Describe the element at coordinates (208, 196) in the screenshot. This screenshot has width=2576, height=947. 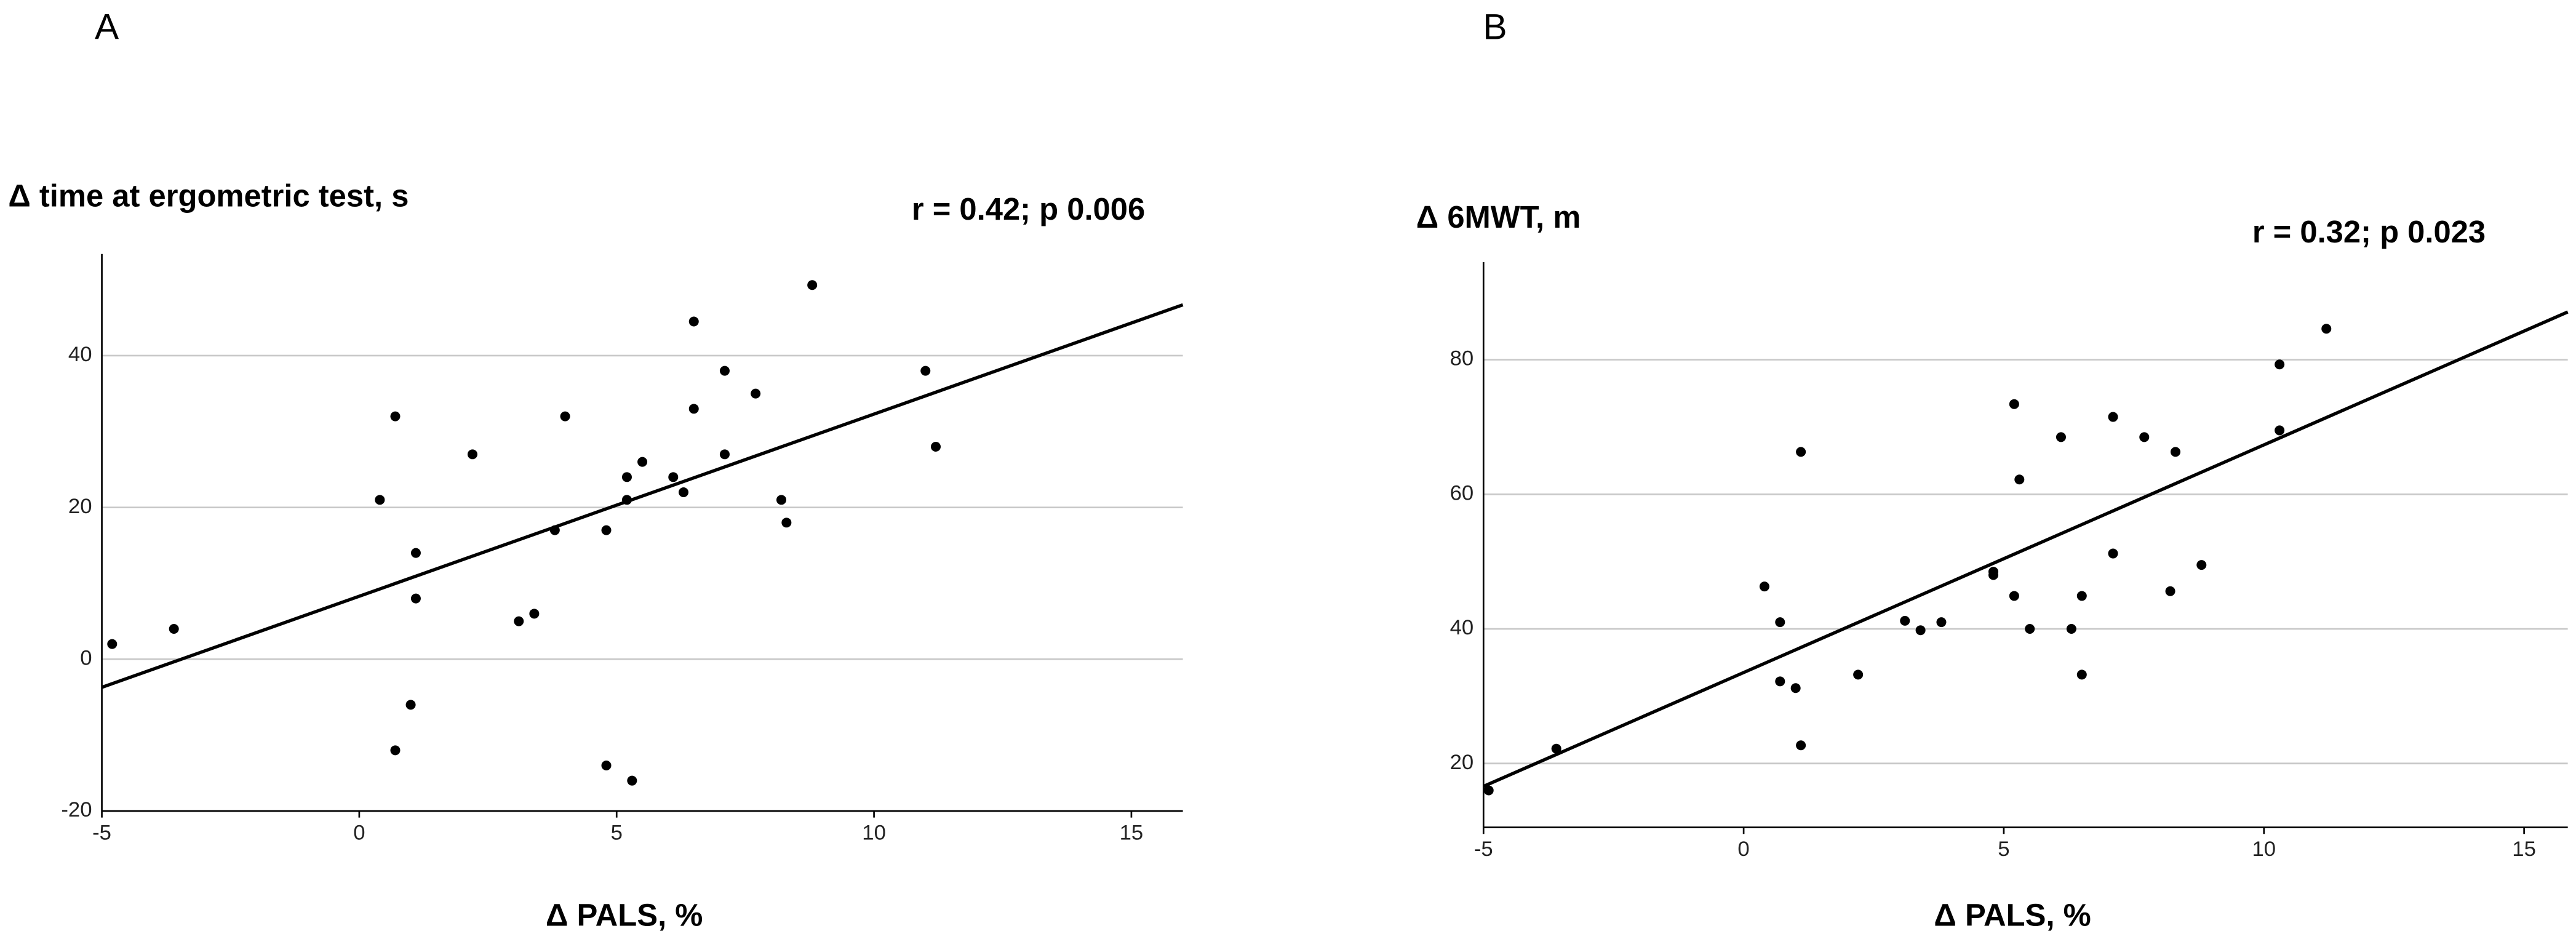
I see `y-axis-title: Δ time at ergometric test, s` at that location.